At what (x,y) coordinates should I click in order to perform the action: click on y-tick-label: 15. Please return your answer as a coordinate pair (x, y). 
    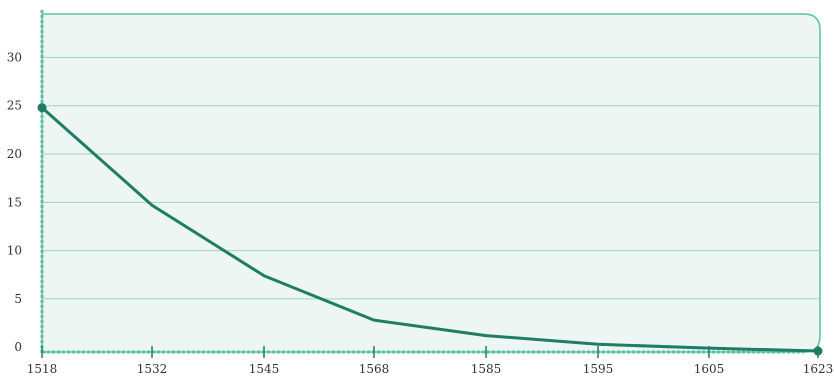
    Looking at the image, I should click on (14, 202).